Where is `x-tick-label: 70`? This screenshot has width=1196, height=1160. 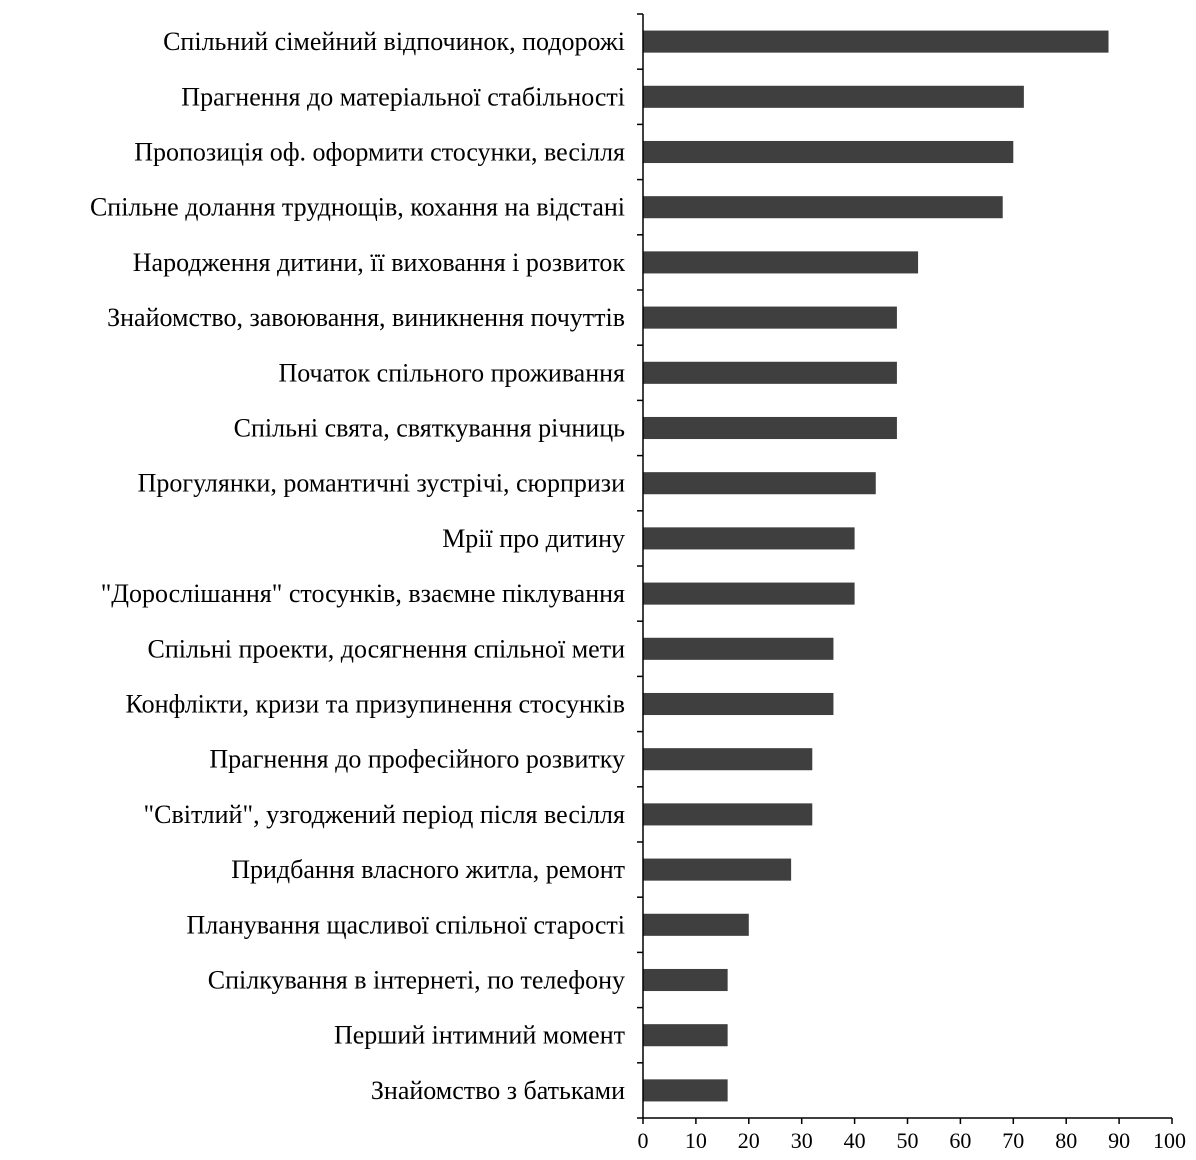
x-tick-label: 70 is located at coordinates (1013, 1140).